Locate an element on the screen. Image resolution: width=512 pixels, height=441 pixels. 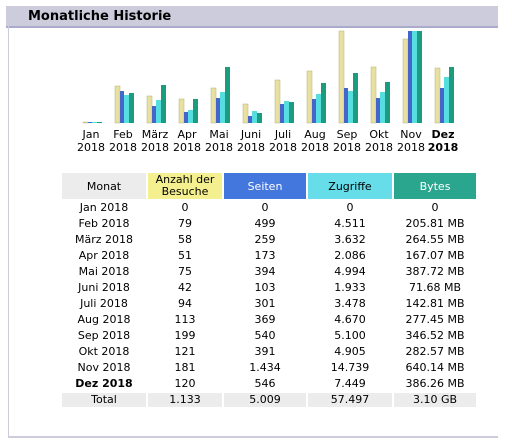
cell-month: Dez 2018 is located at coordinates (104, 383).